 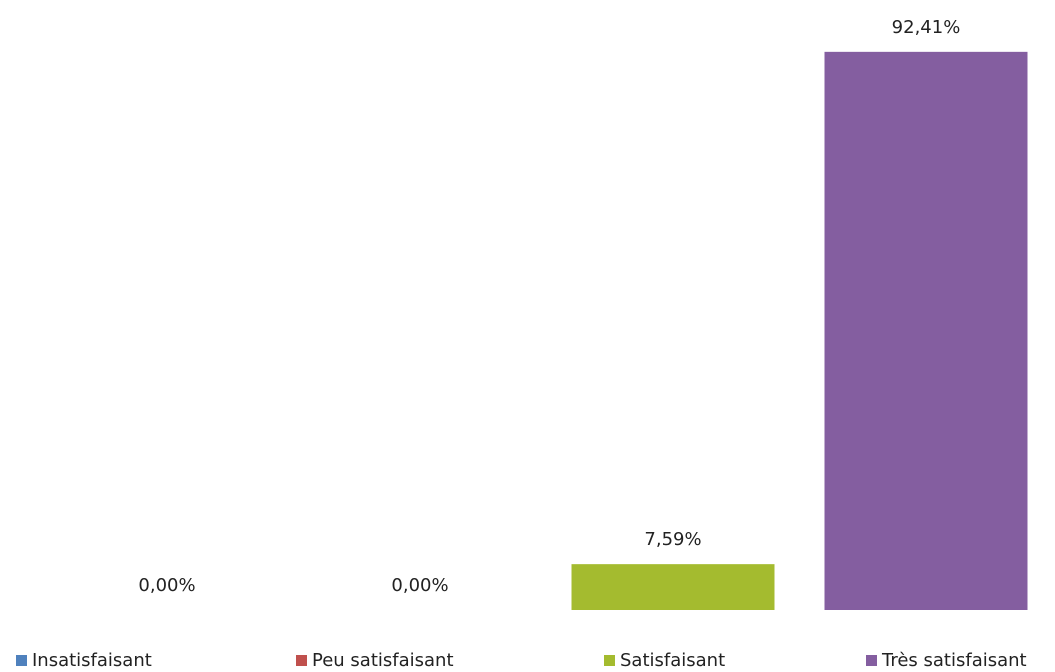 I want to click on legend-label: Peu satisfaisant, so click(x=383, y=660).